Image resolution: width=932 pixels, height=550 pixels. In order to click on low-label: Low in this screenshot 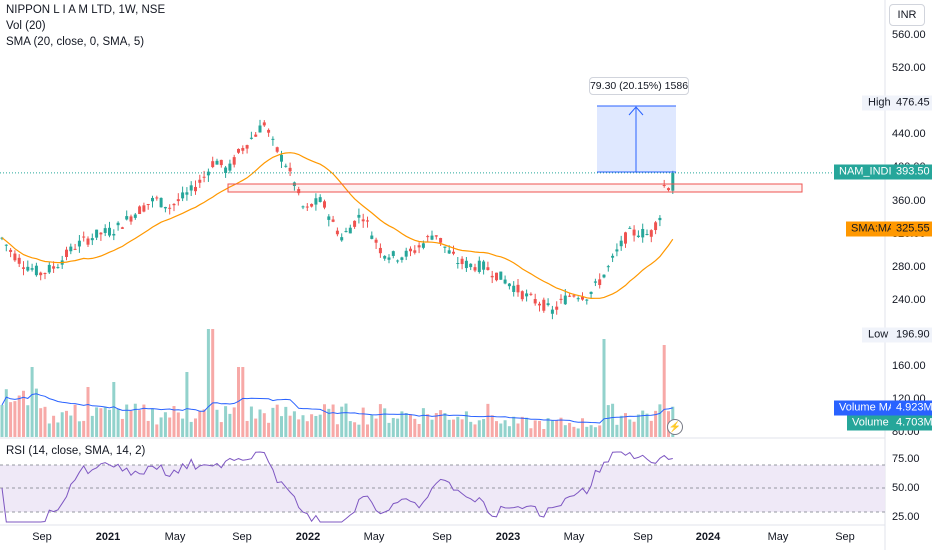, I will do `click(878, 335)`.